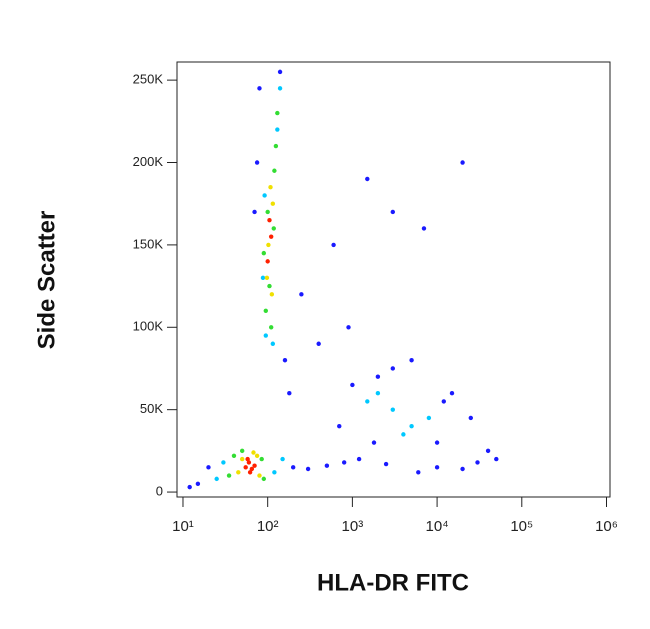 Image resolution: width=650 pixels, height=629 pixels. Describe the element at coordinates (46, 280) in the screenshot. I see `y-axis-title: Side Scatter` at that location.